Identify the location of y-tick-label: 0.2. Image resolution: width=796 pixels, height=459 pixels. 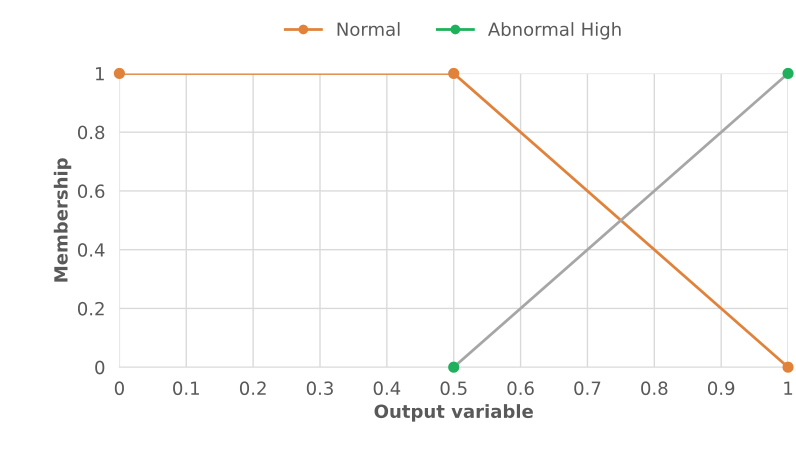
(91, 309).